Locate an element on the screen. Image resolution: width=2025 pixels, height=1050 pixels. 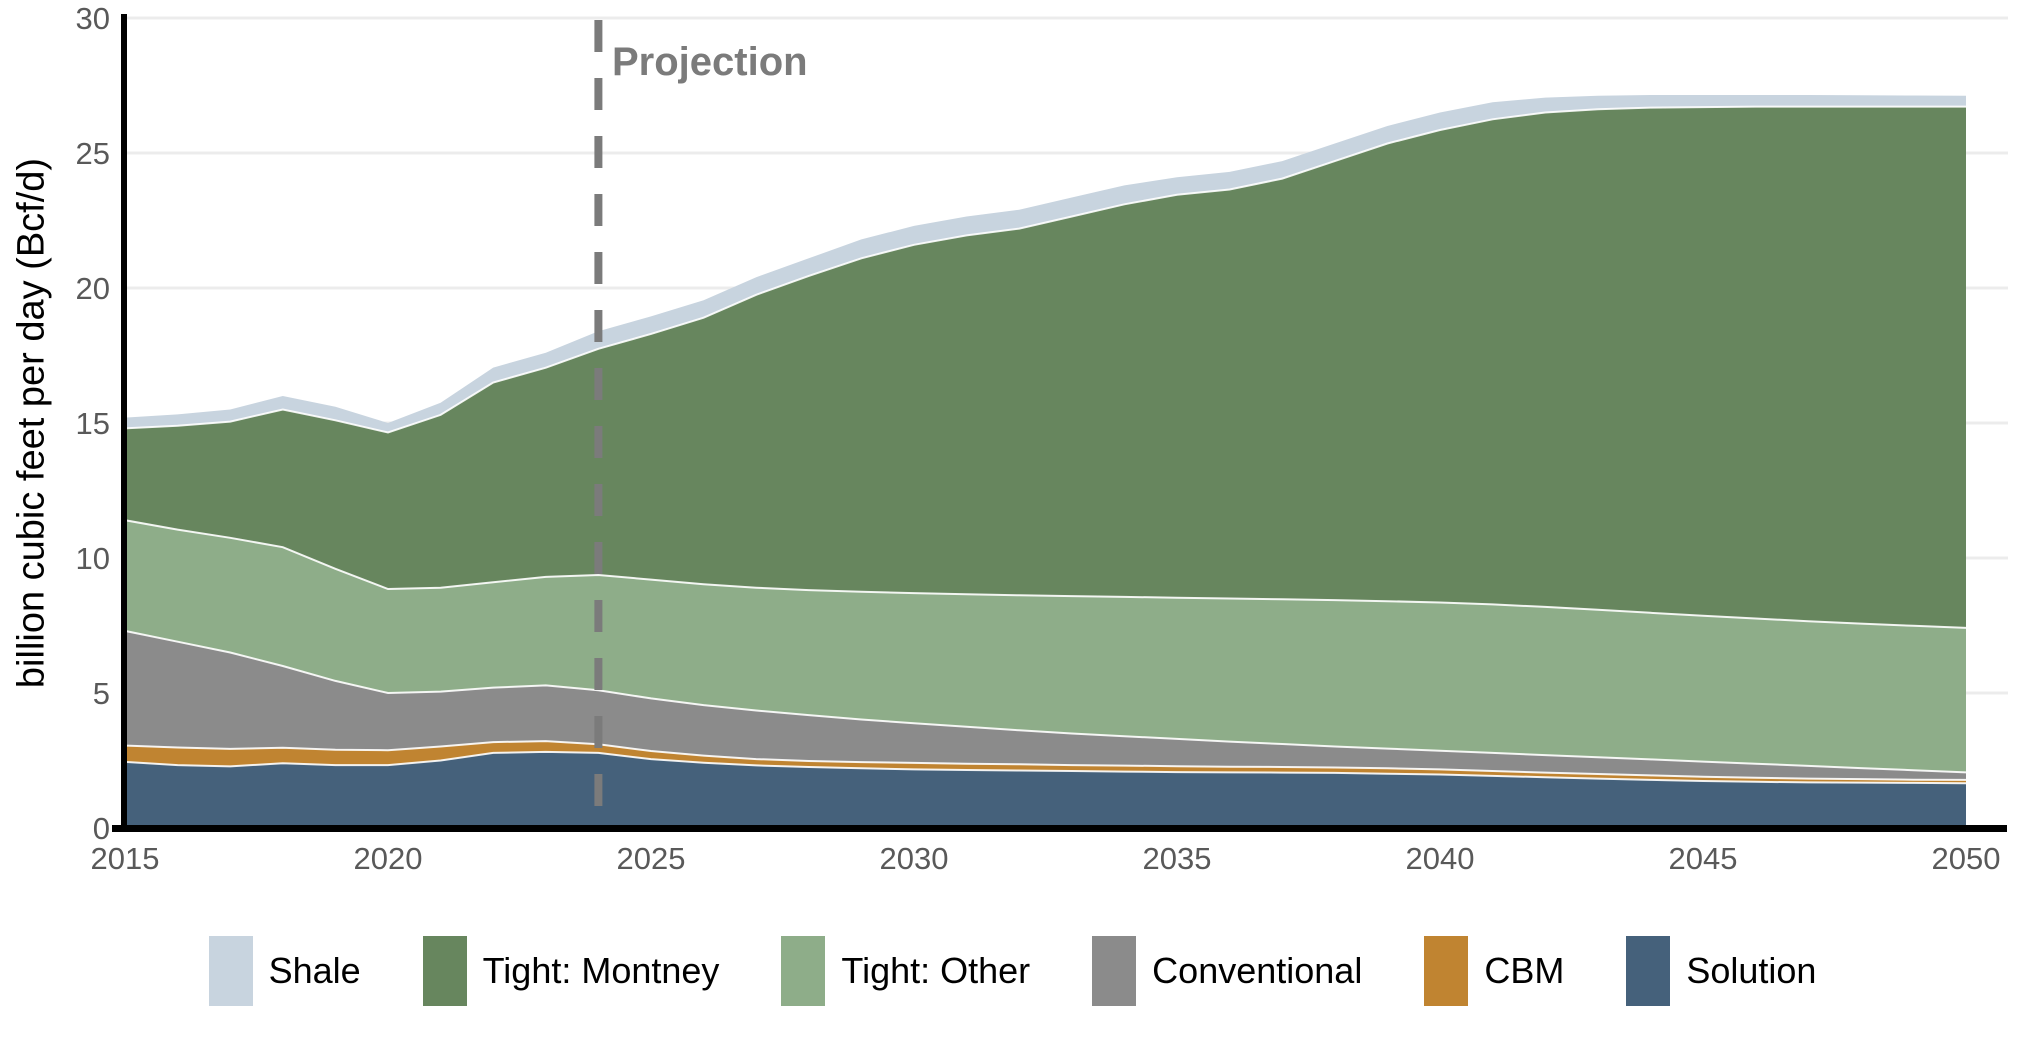
y-axis-title: billion cubic feet per day (Bcf/d) is located at coordinates (31, 423).